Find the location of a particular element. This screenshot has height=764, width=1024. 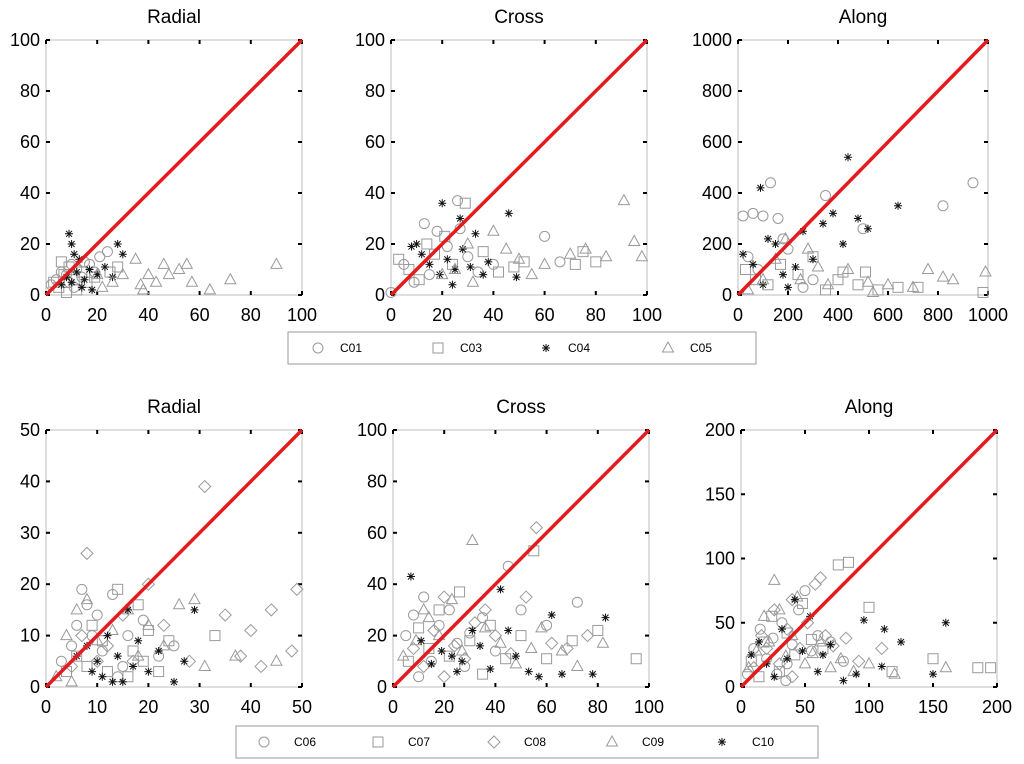

y-tick-label: 20 is located at coordinates (30, 244).